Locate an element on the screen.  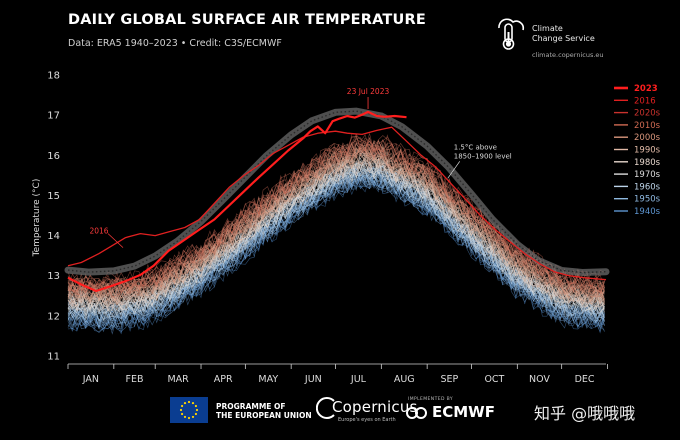
eu-programme-text: PROGRAMME OF THE EUROPEAN UNION is located at coordinates (264, 411).